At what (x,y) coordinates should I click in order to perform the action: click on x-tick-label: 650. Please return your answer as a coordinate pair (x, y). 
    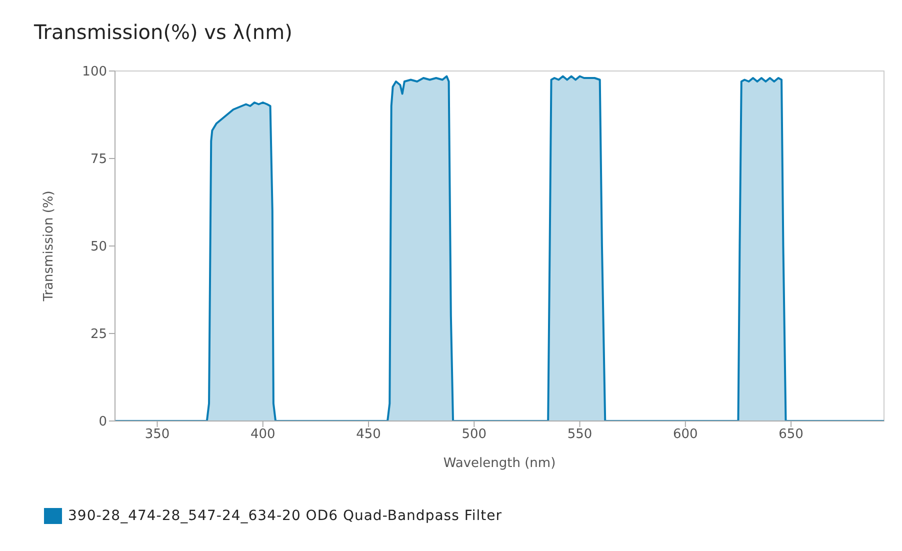
    Looking at the image, I should click on (791, 434).